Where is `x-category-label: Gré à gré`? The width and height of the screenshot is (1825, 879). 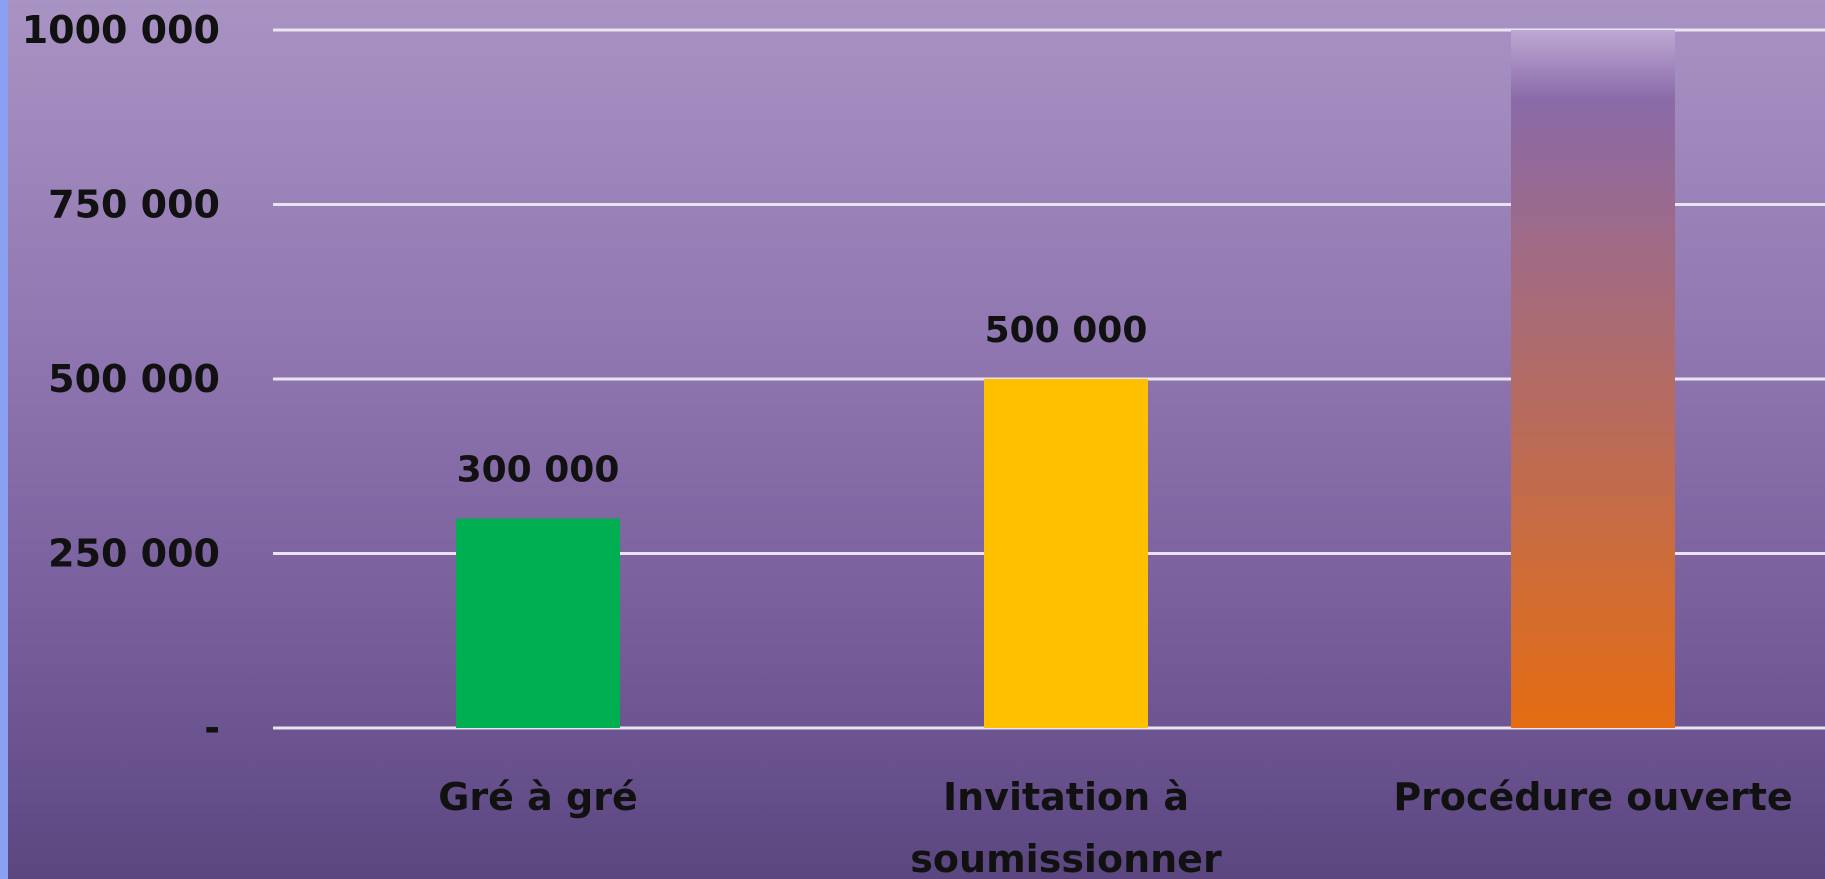 x-category-label: Gré à gré is located at coordinates (538, 797).